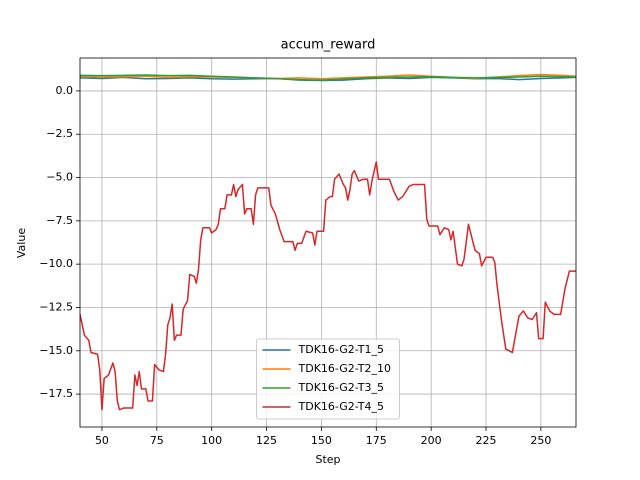 The image size is (640, 480). What do you see at coordinates (327, 459) in the screenshot?
I see `x-axis-label: Step` at bounding box center [327, 459].